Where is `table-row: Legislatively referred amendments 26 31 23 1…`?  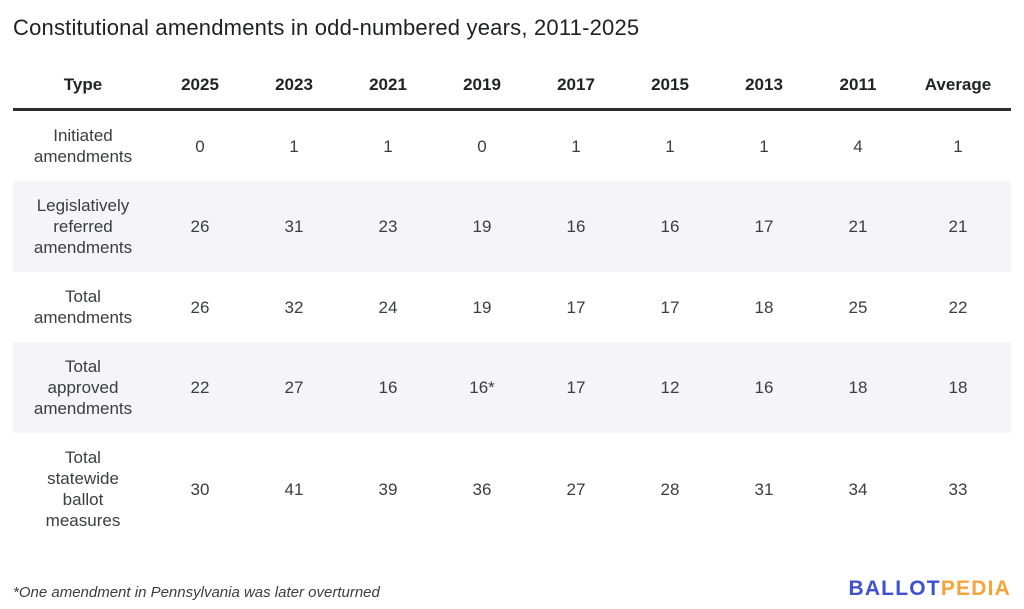 table-row: Legislatively referred amendments 26 31 23 1… is located at coordinates (512, 226).